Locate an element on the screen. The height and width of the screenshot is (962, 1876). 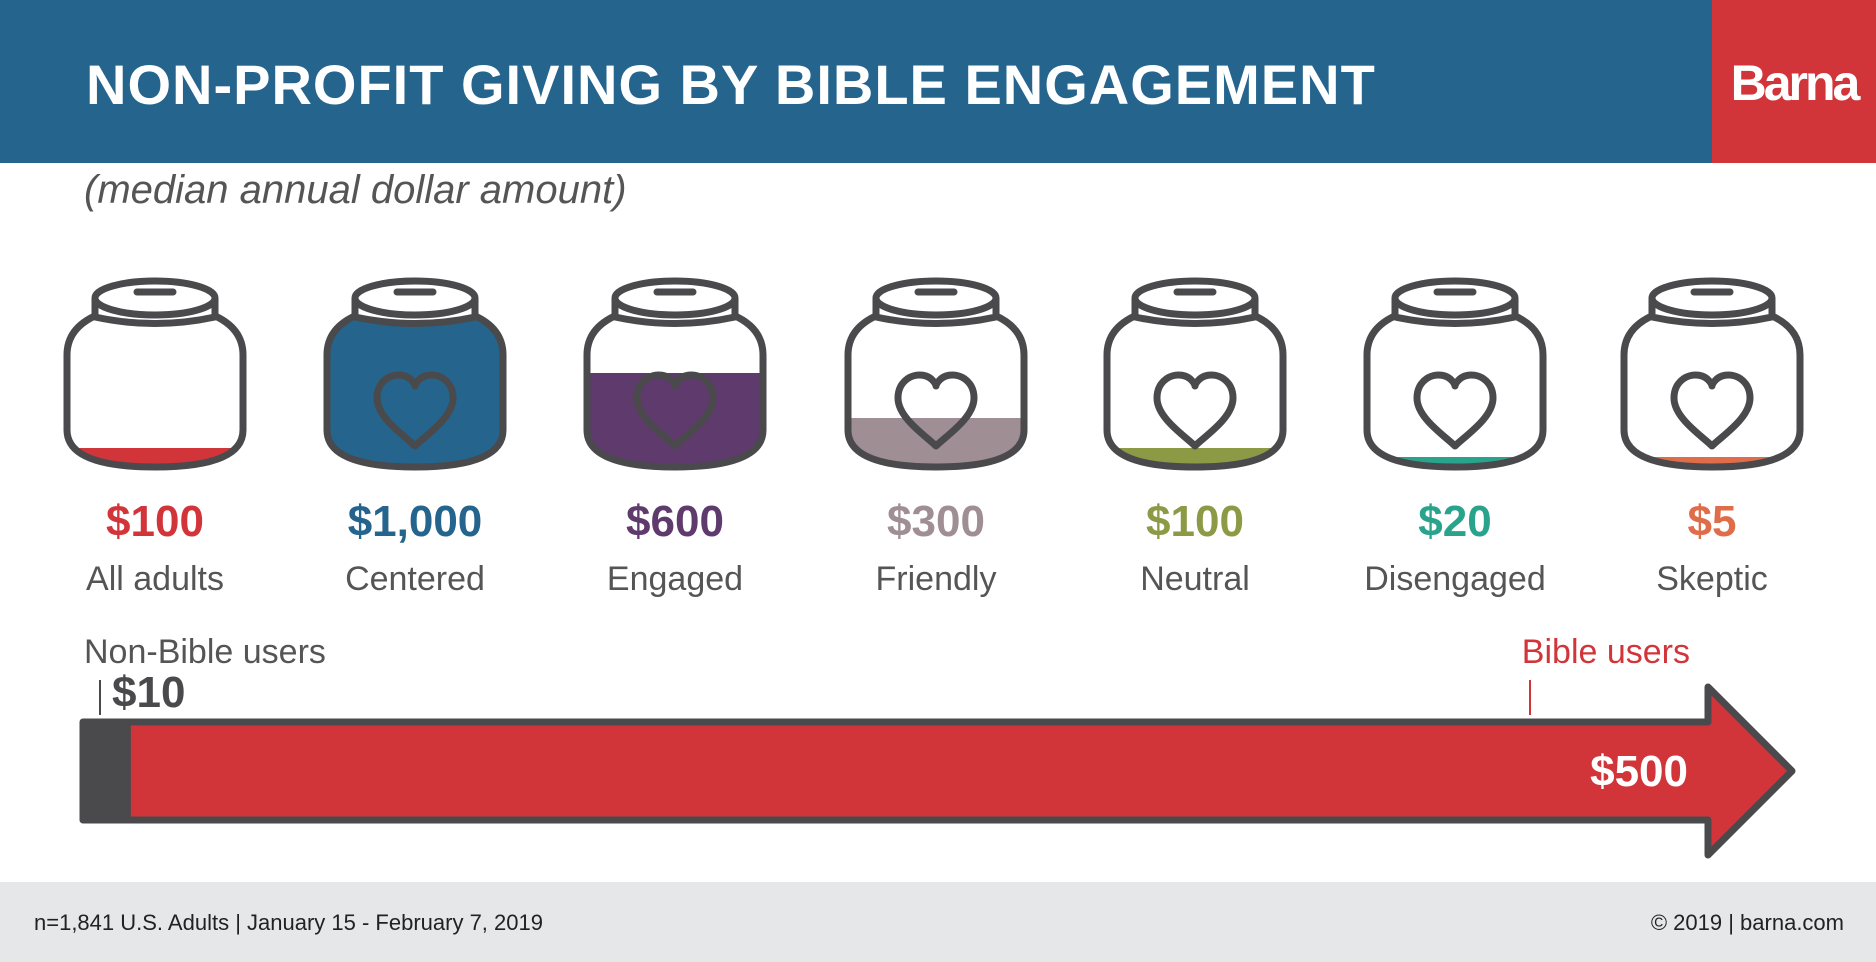
bible-users-value: $500 is located at coordinates (1639, 771).